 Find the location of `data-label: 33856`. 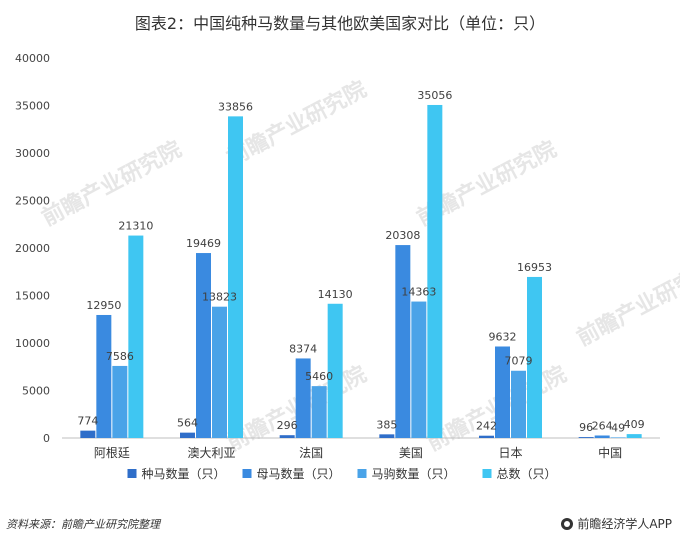

data-label: 33856 is located at coordinates (235, 106).